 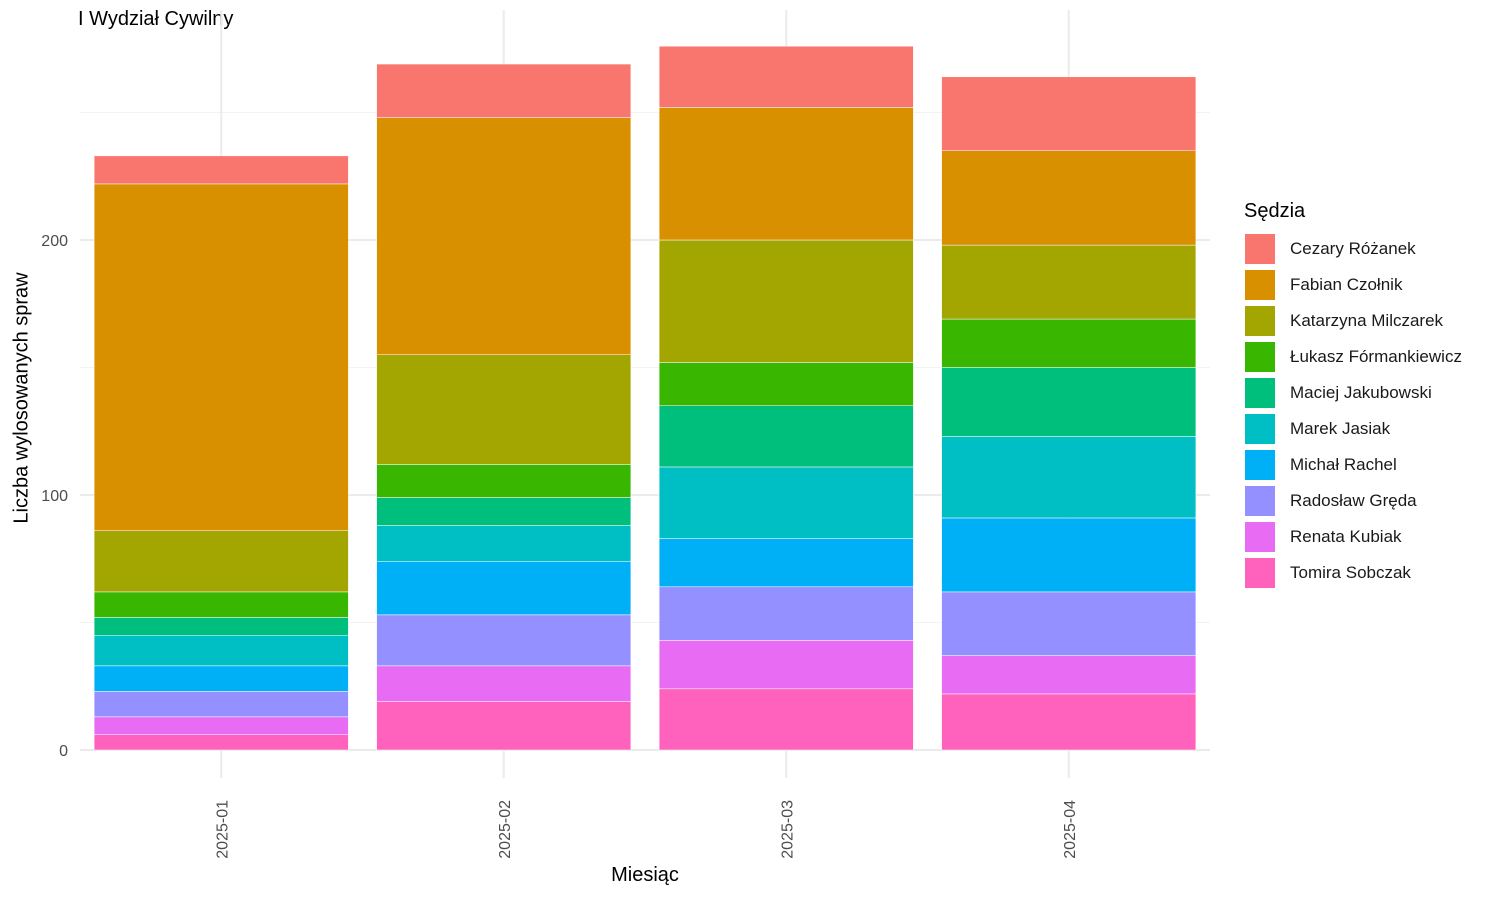 What do you see at coordinates (1350, 572) in the screenshot?
I see `legend-label: Tomira Sobczak` at bounding box center [1350, 572].